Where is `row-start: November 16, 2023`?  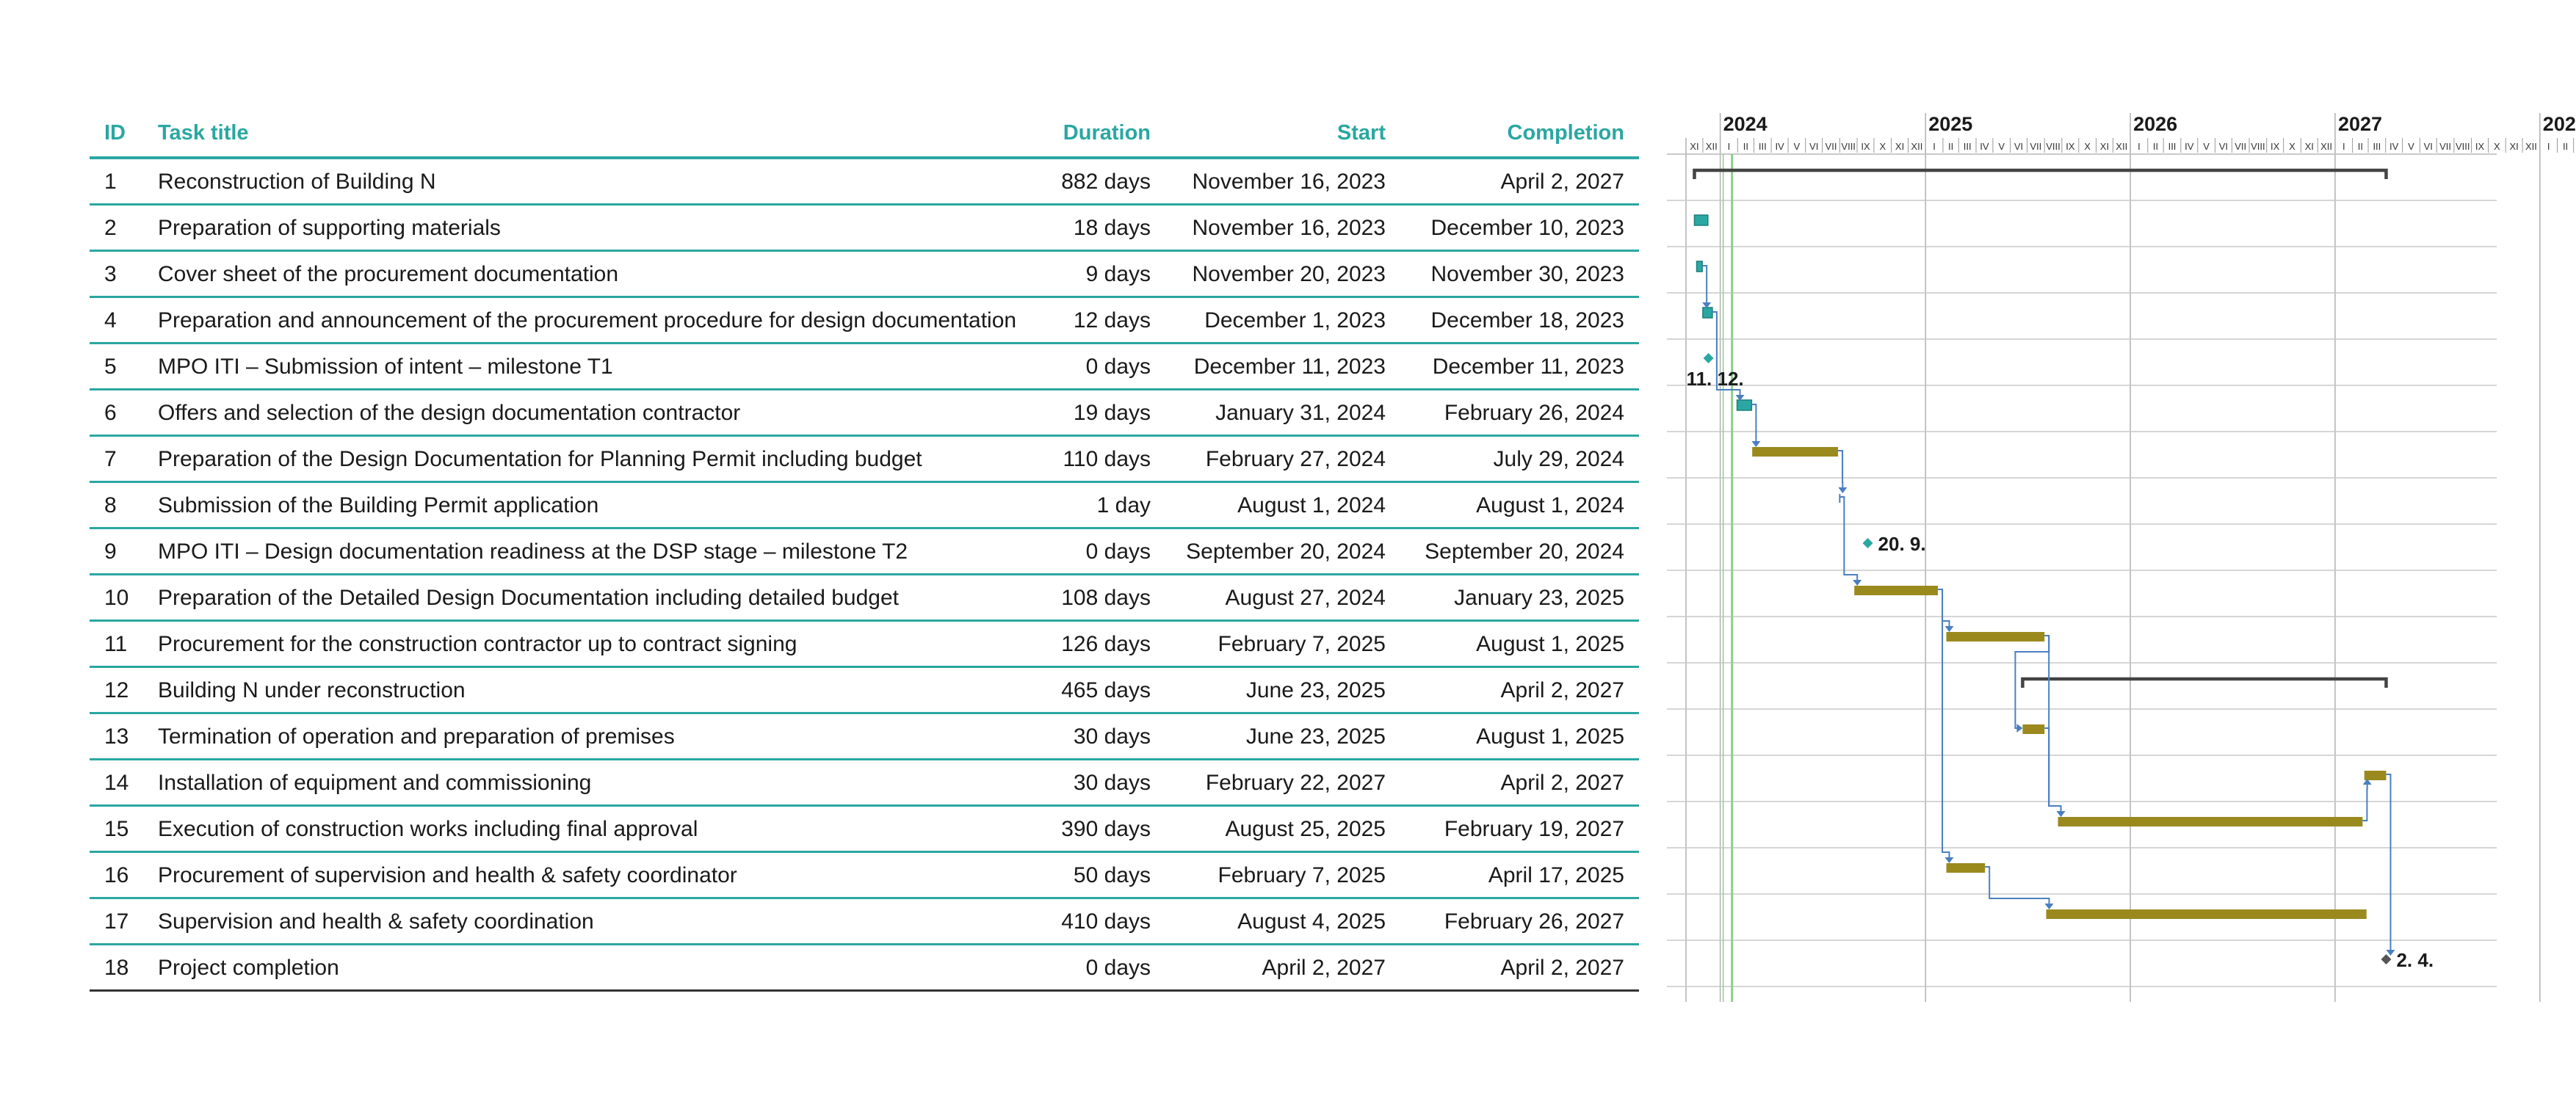 row-start: November 16, 2023 is located at coordinates (1289, 228).